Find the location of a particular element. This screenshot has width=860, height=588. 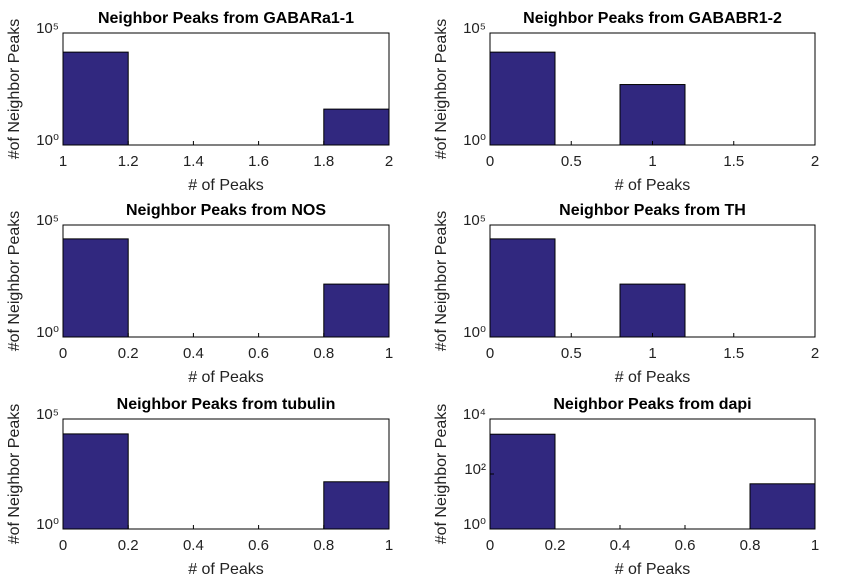

chart-title: Neighbor Peaks from tubulin is located at coordinates (226, 404).